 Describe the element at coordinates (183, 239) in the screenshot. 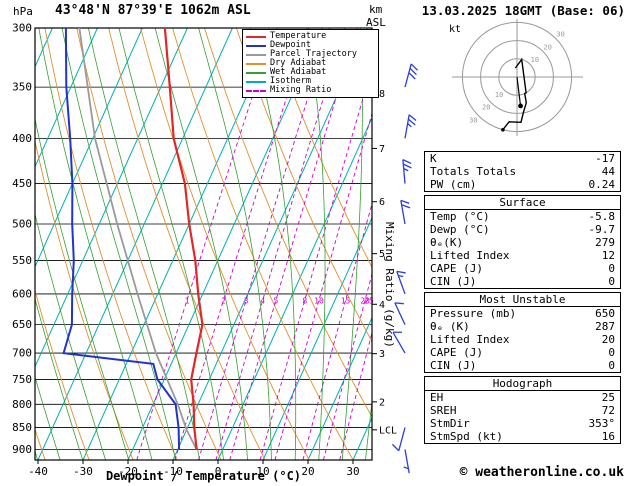

I see `temperature-line` at that location.